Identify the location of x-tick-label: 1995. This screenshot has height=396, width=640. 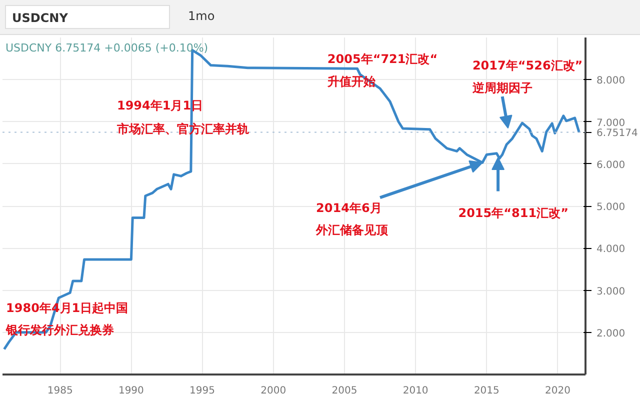
(203, 391).